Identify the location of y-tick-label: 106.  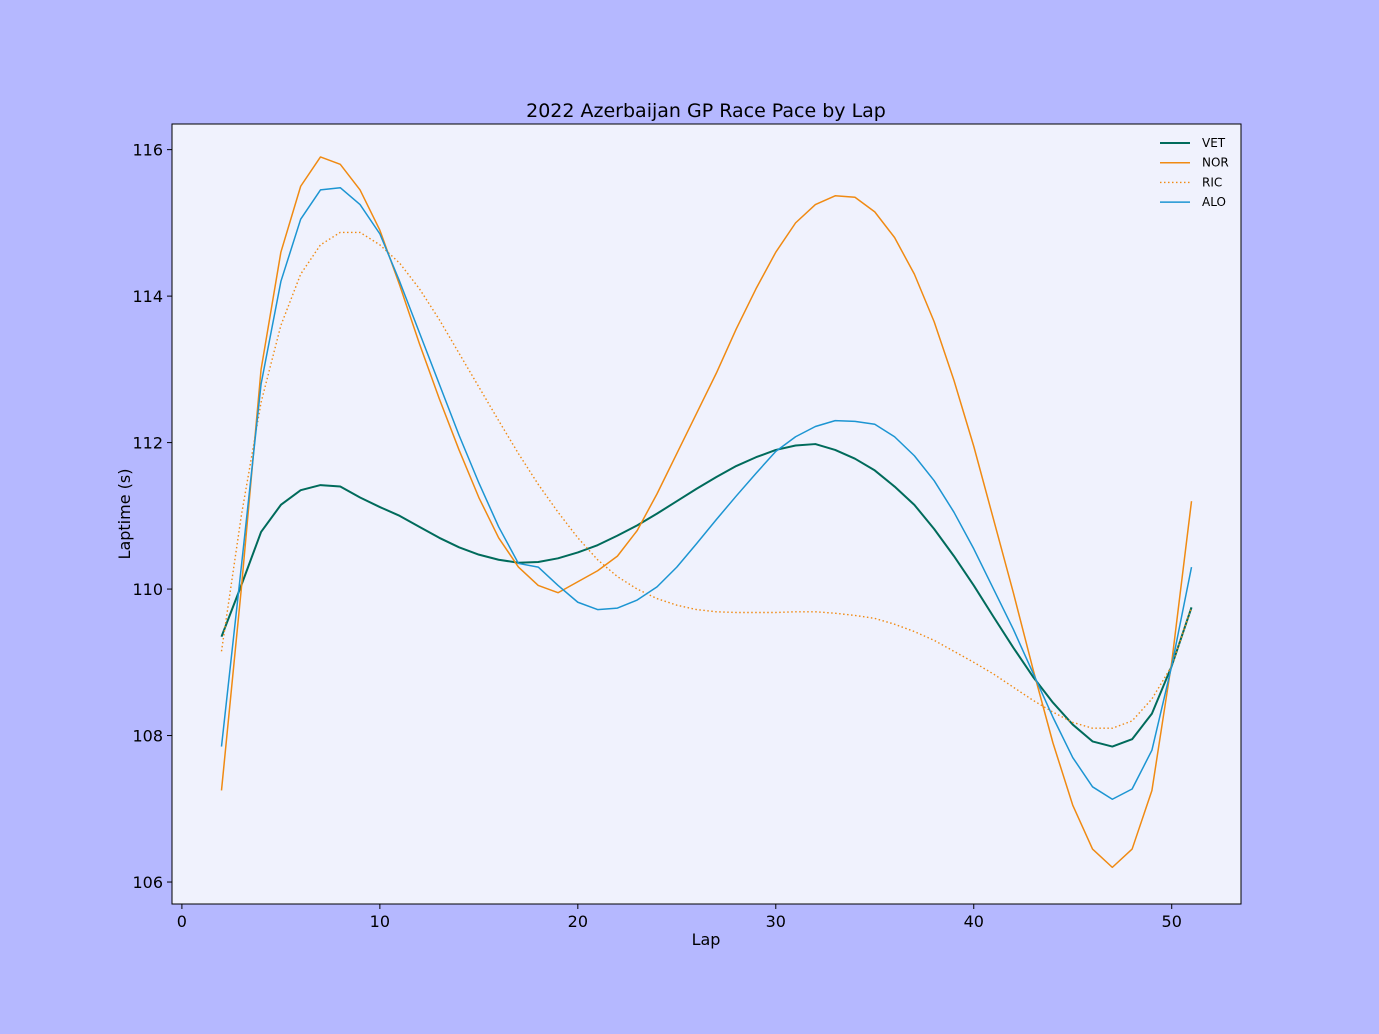
(147, 882).